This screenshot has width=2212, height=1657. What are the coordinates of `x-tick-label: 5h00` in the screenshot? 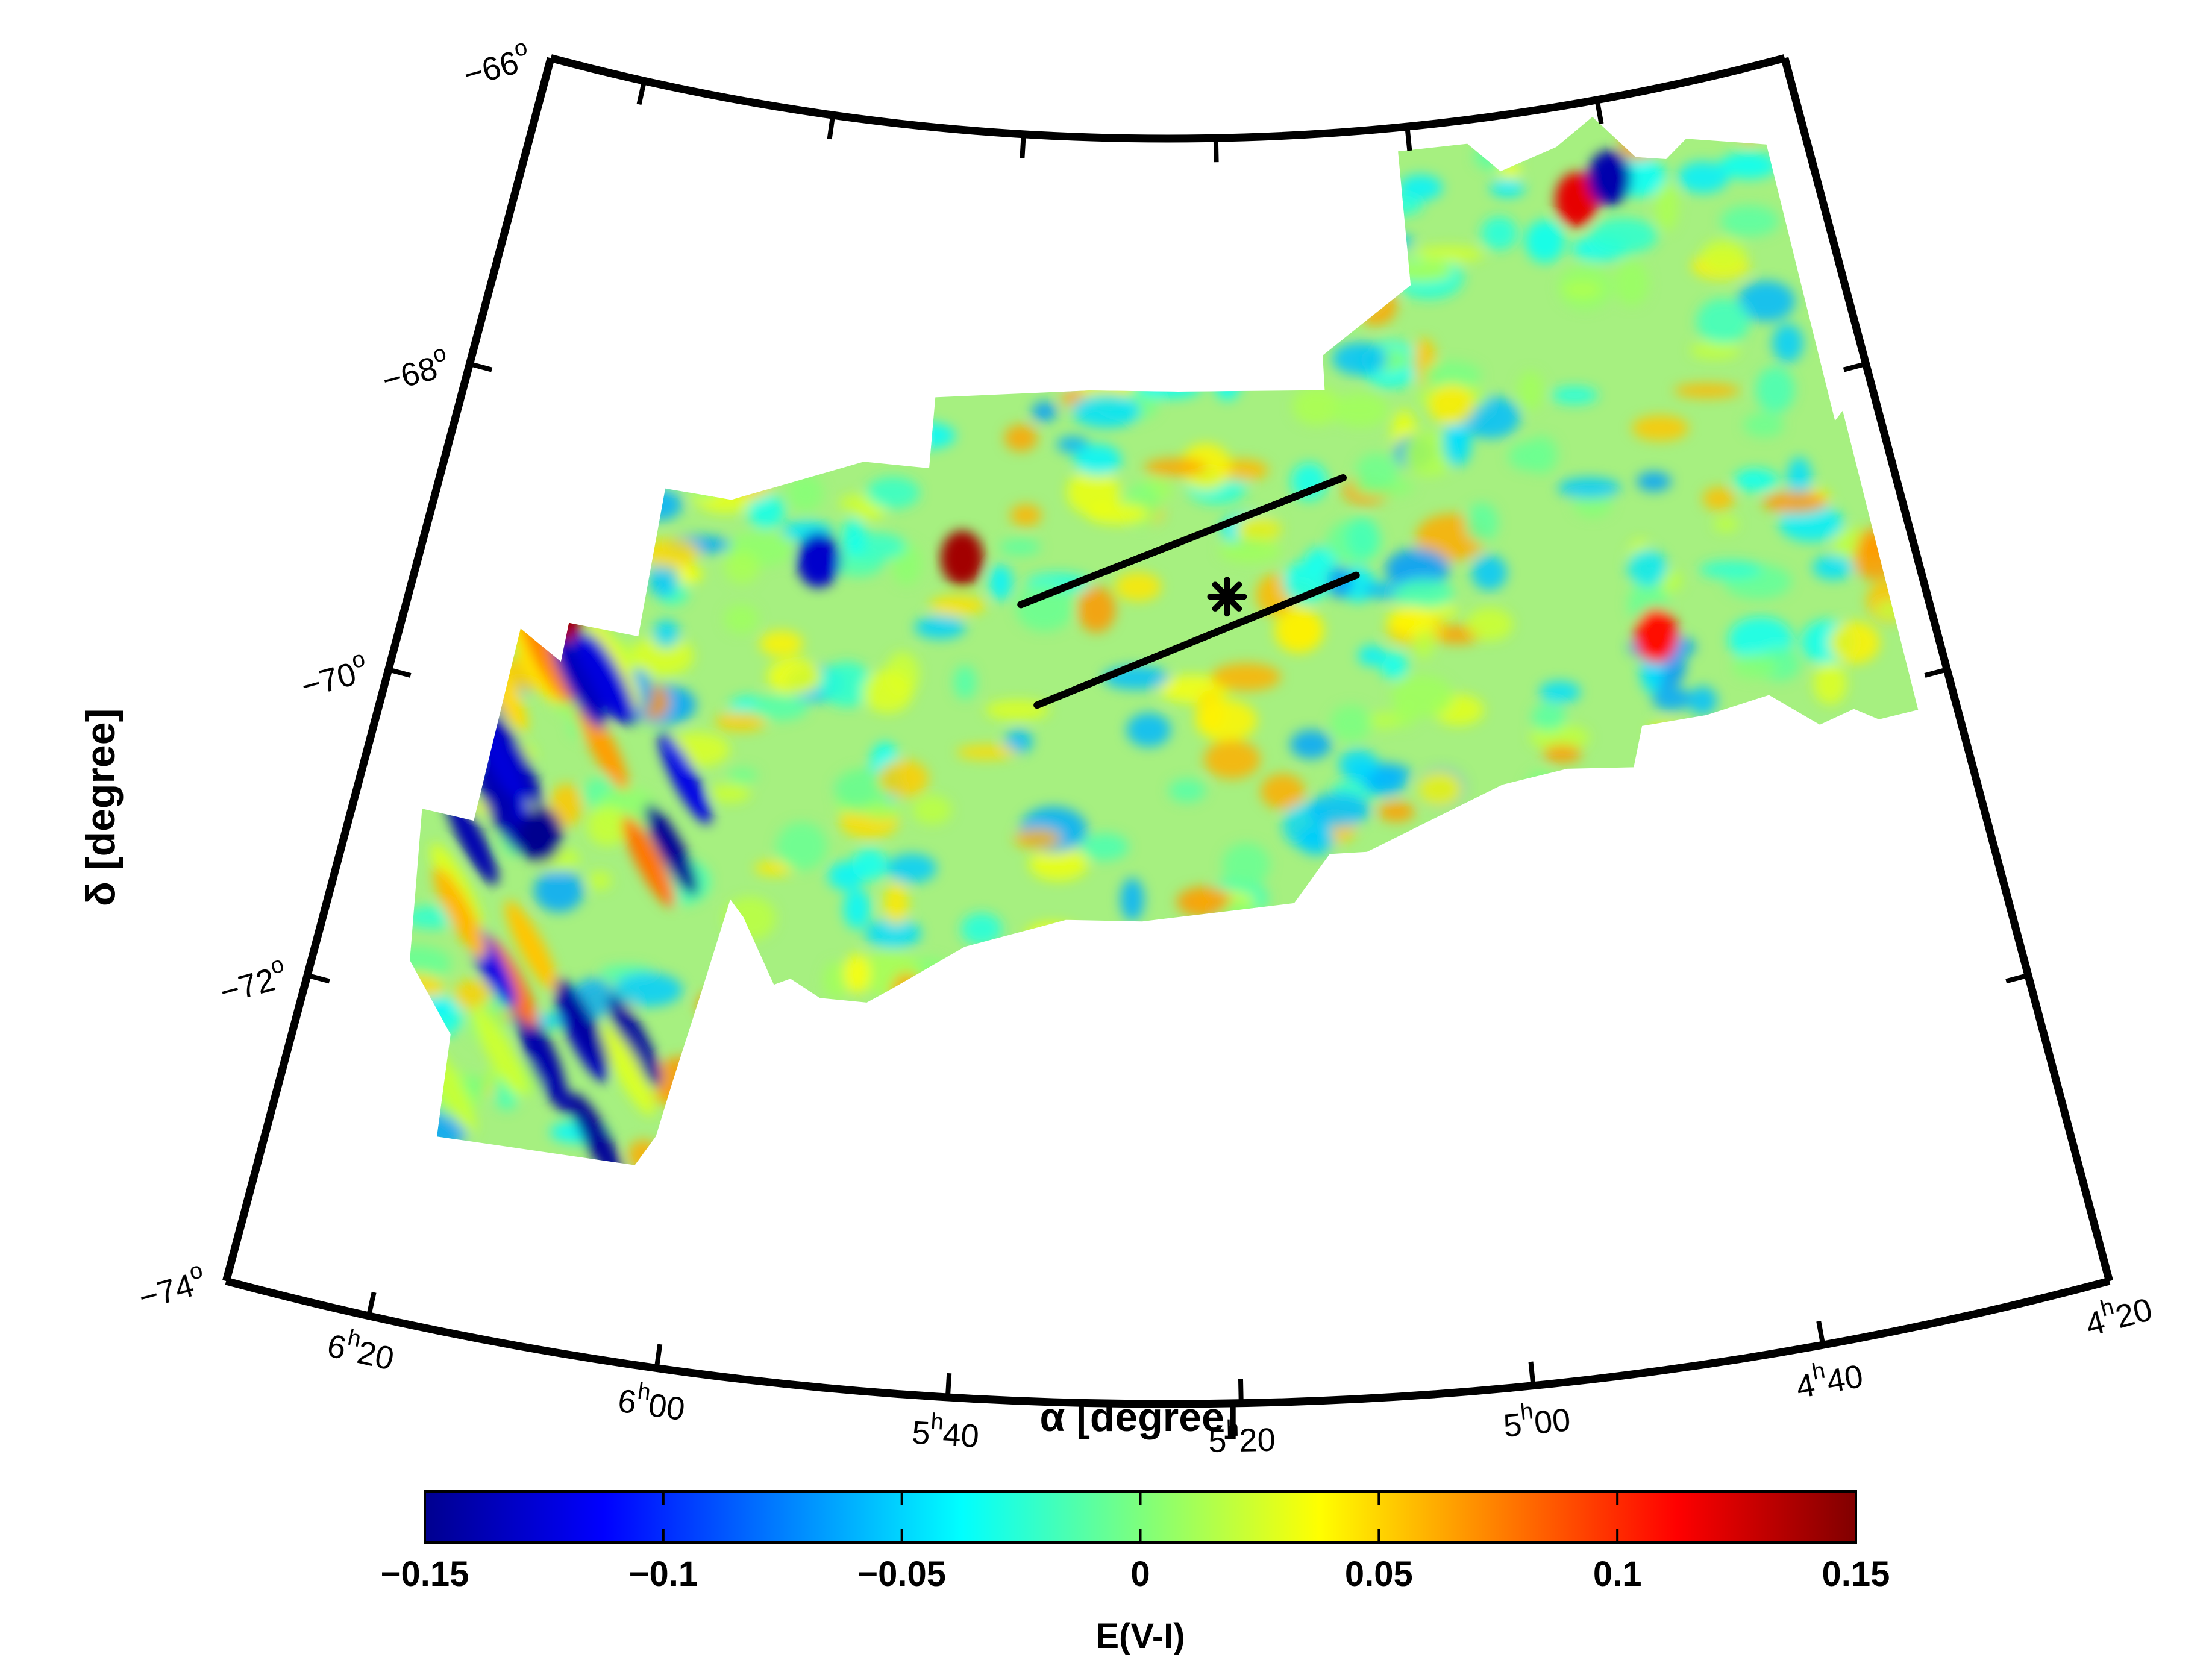 It's located at (1536, 1419).